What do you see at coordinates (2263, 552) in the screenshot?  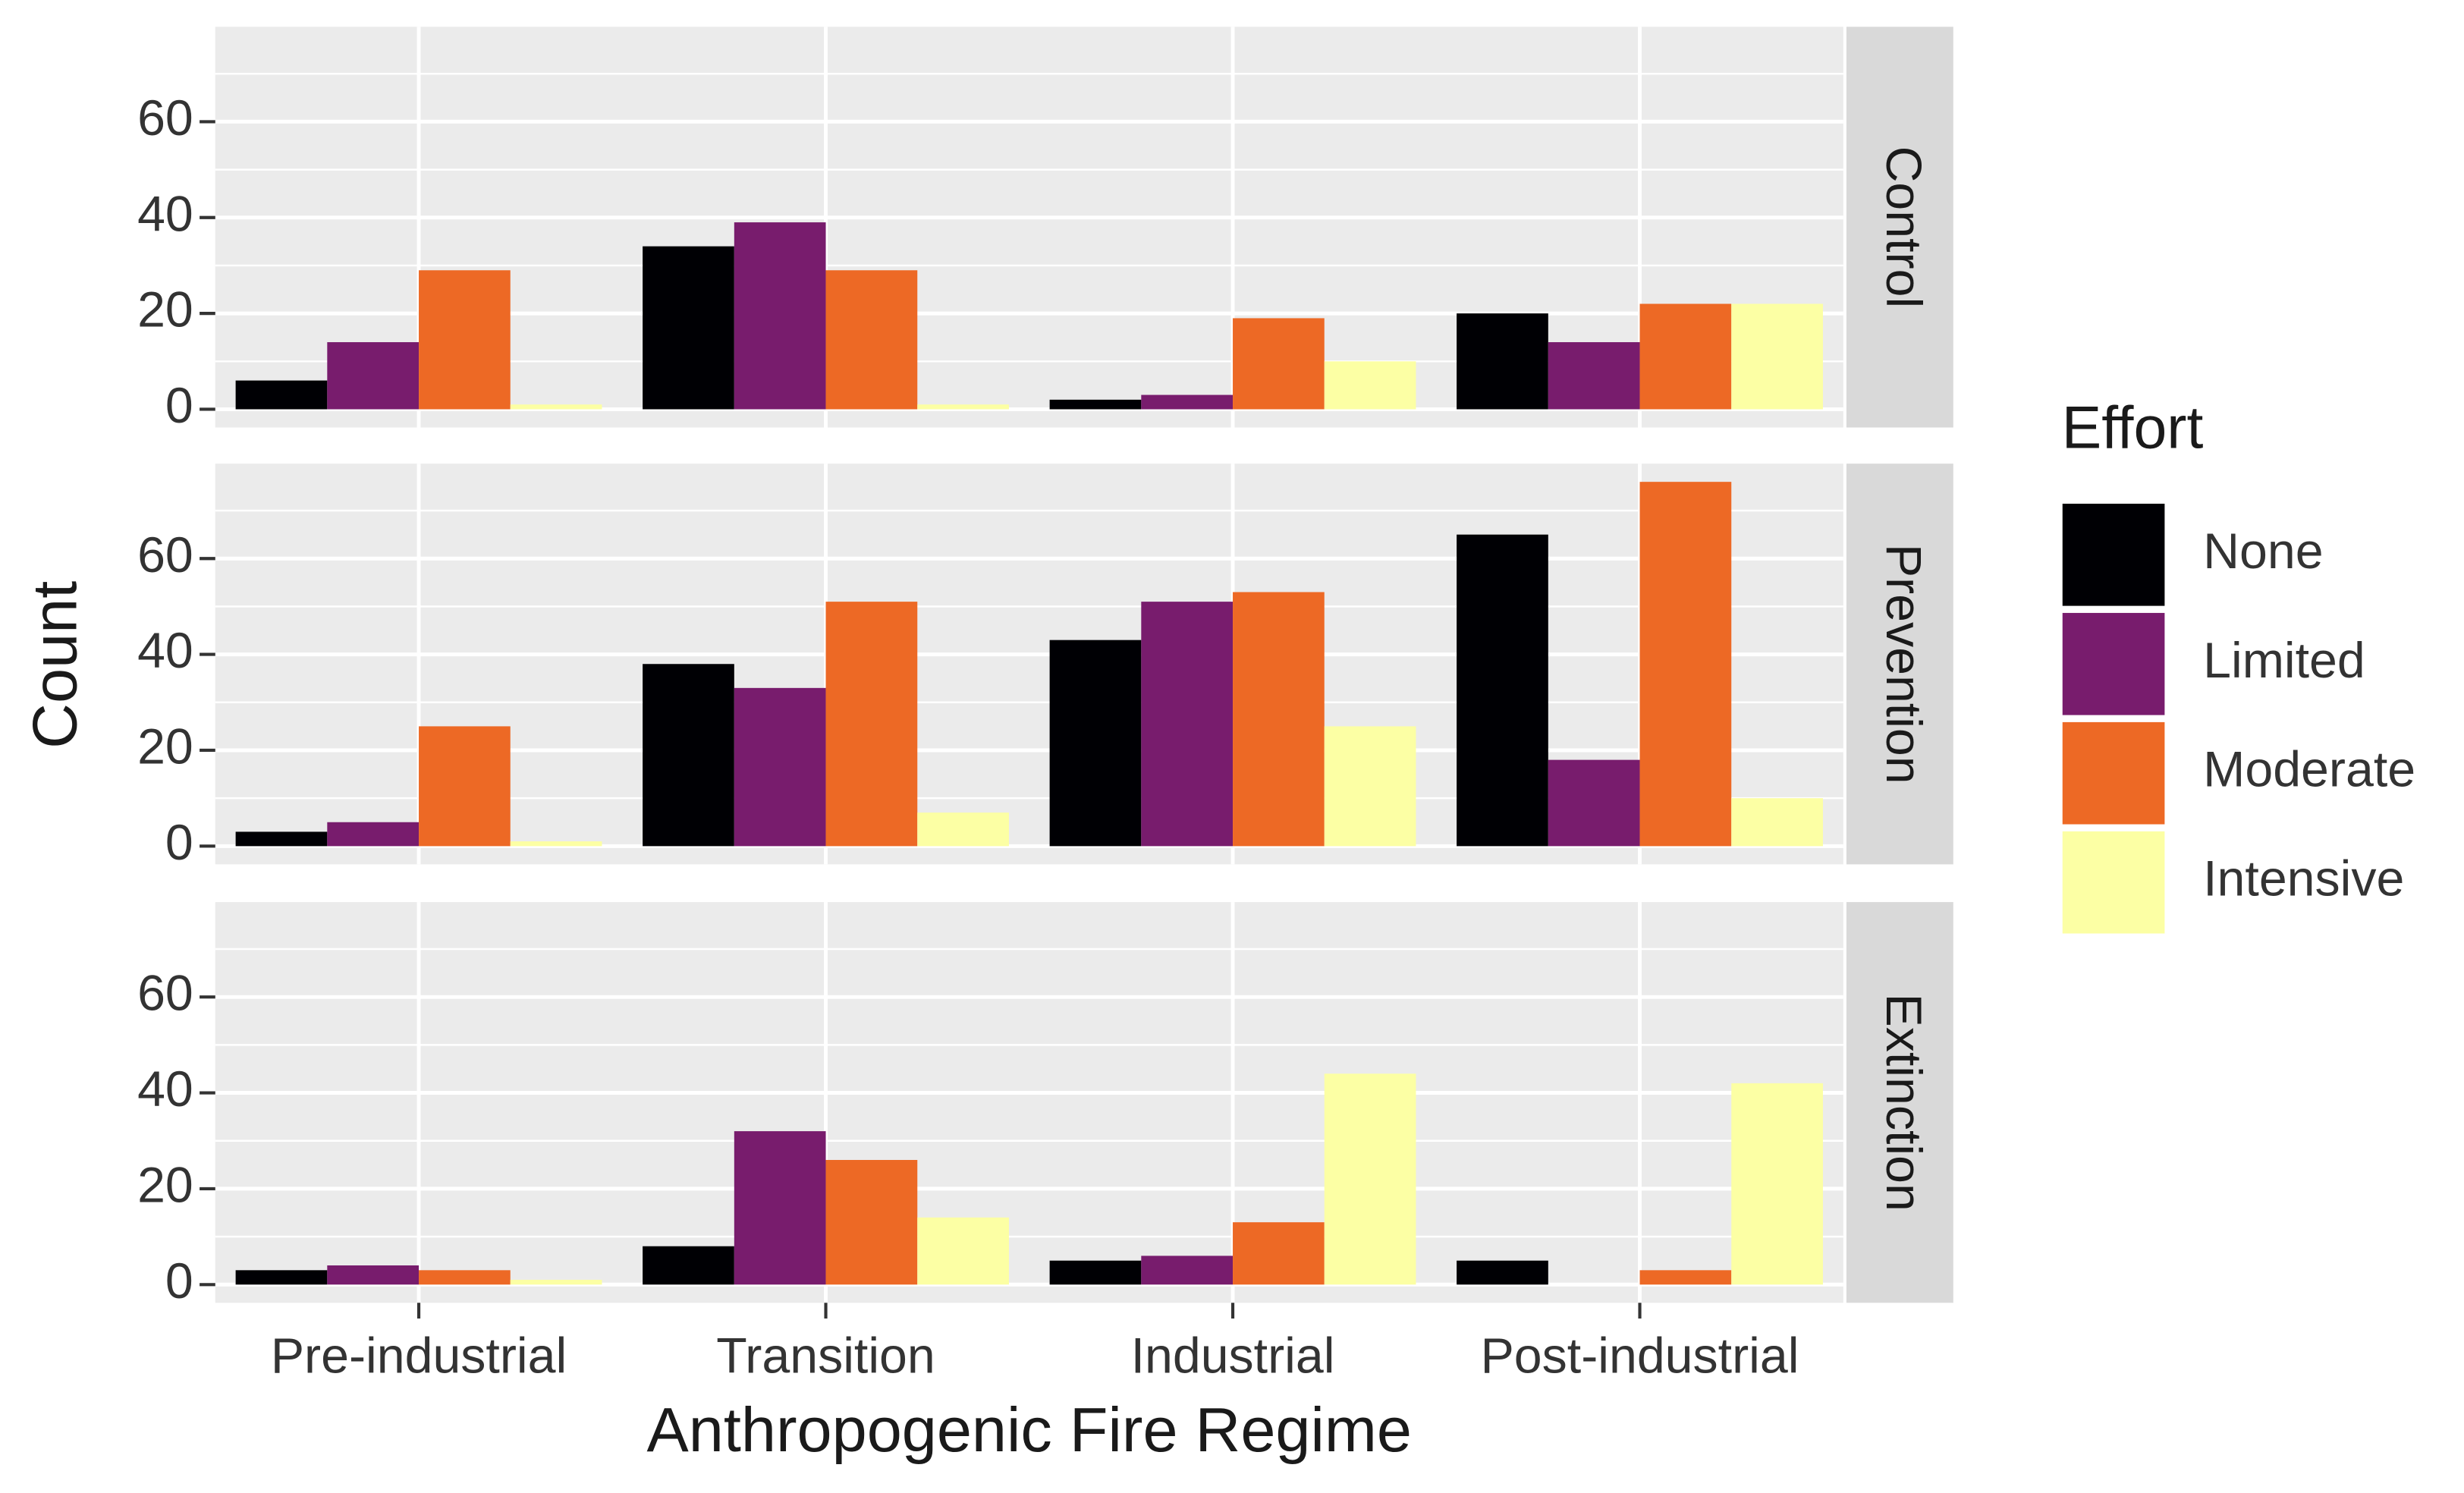 I see `legend-label: None` at bounding box center [2263, 552].